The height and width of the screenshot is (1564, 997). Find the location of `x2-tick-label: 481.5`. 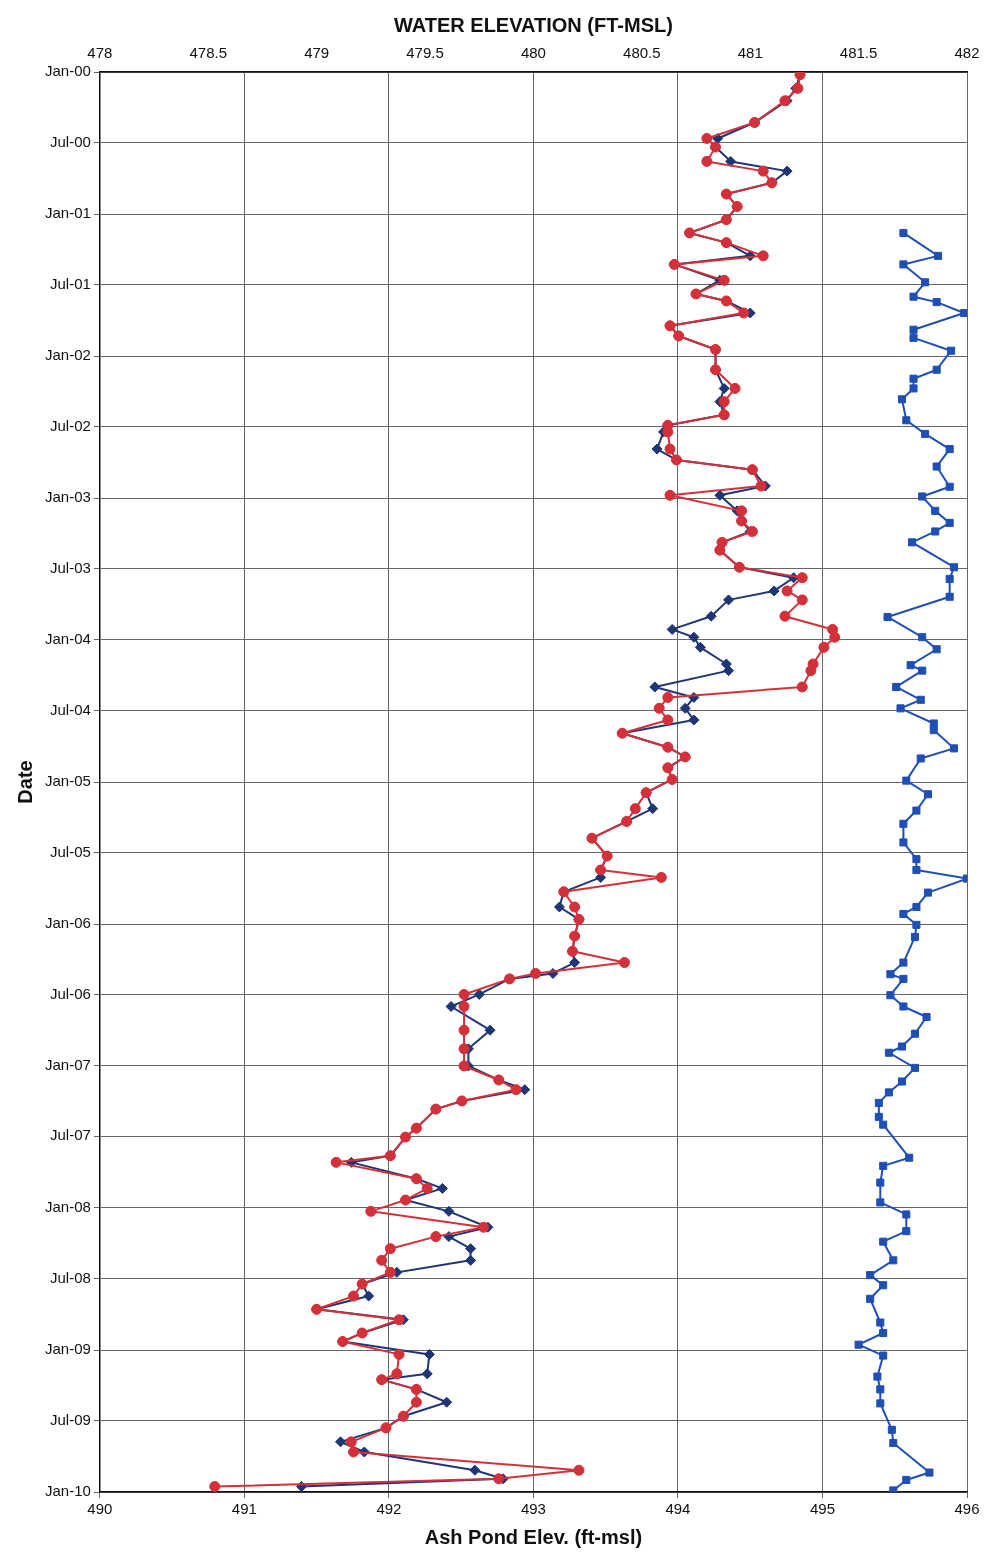

x2-tick-label: 481.5 is located at coordinates (858, 53).